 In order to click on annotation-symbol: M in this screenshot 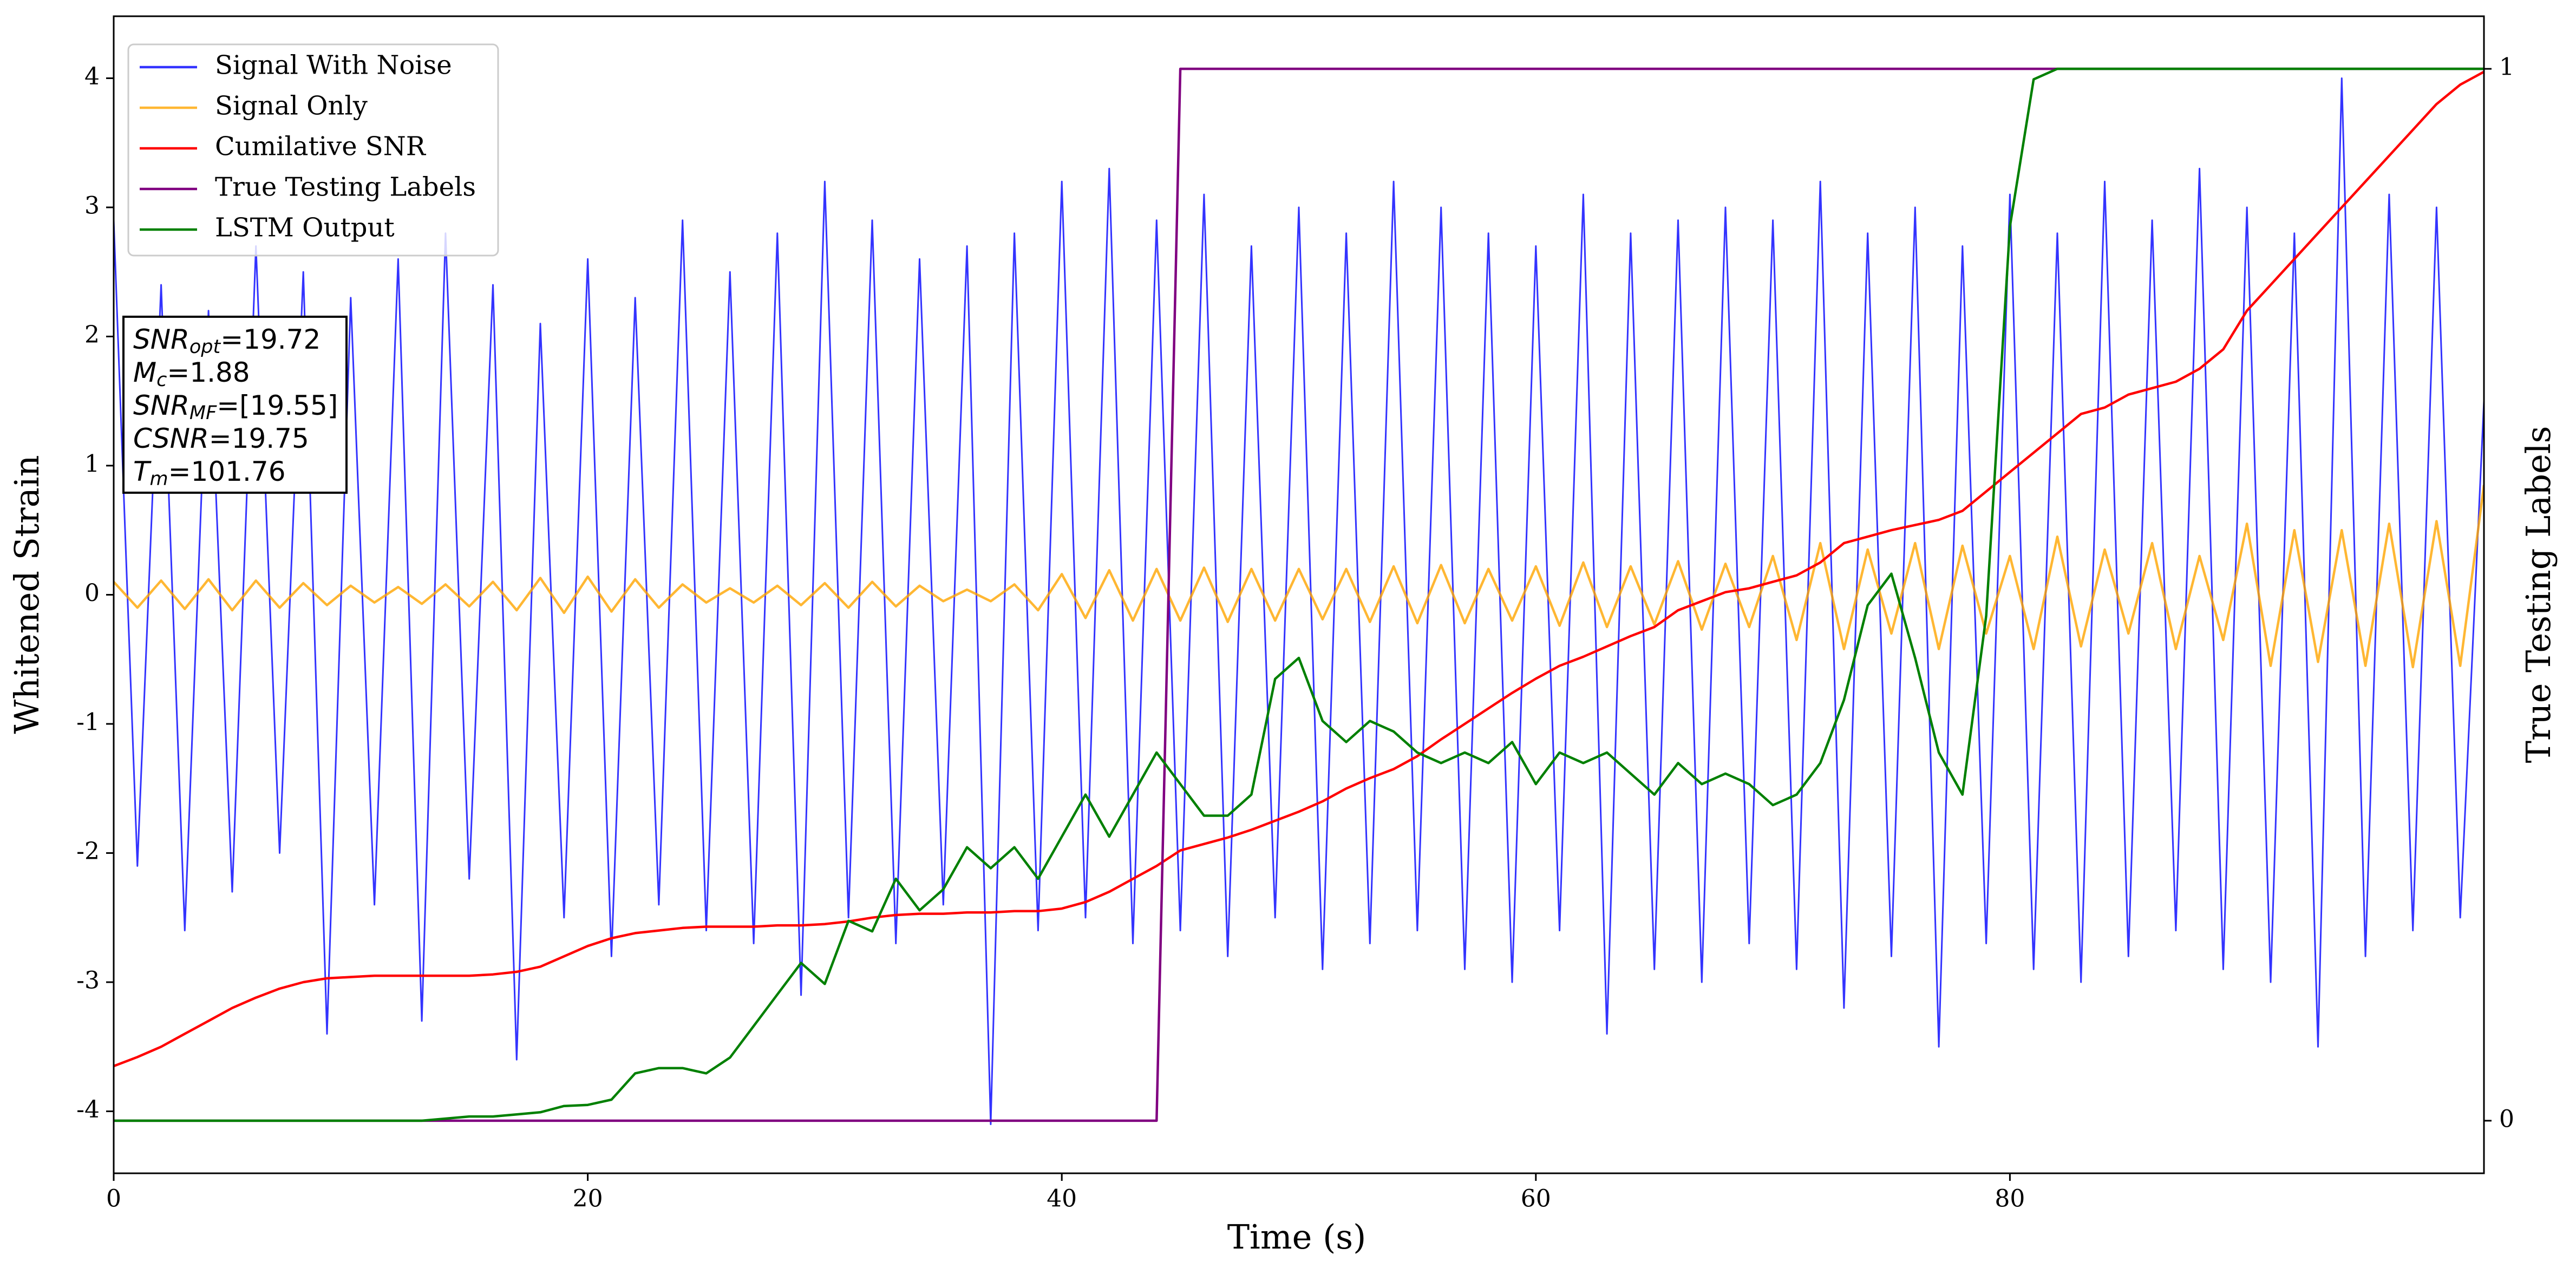, I will do `click(145, 372)`.